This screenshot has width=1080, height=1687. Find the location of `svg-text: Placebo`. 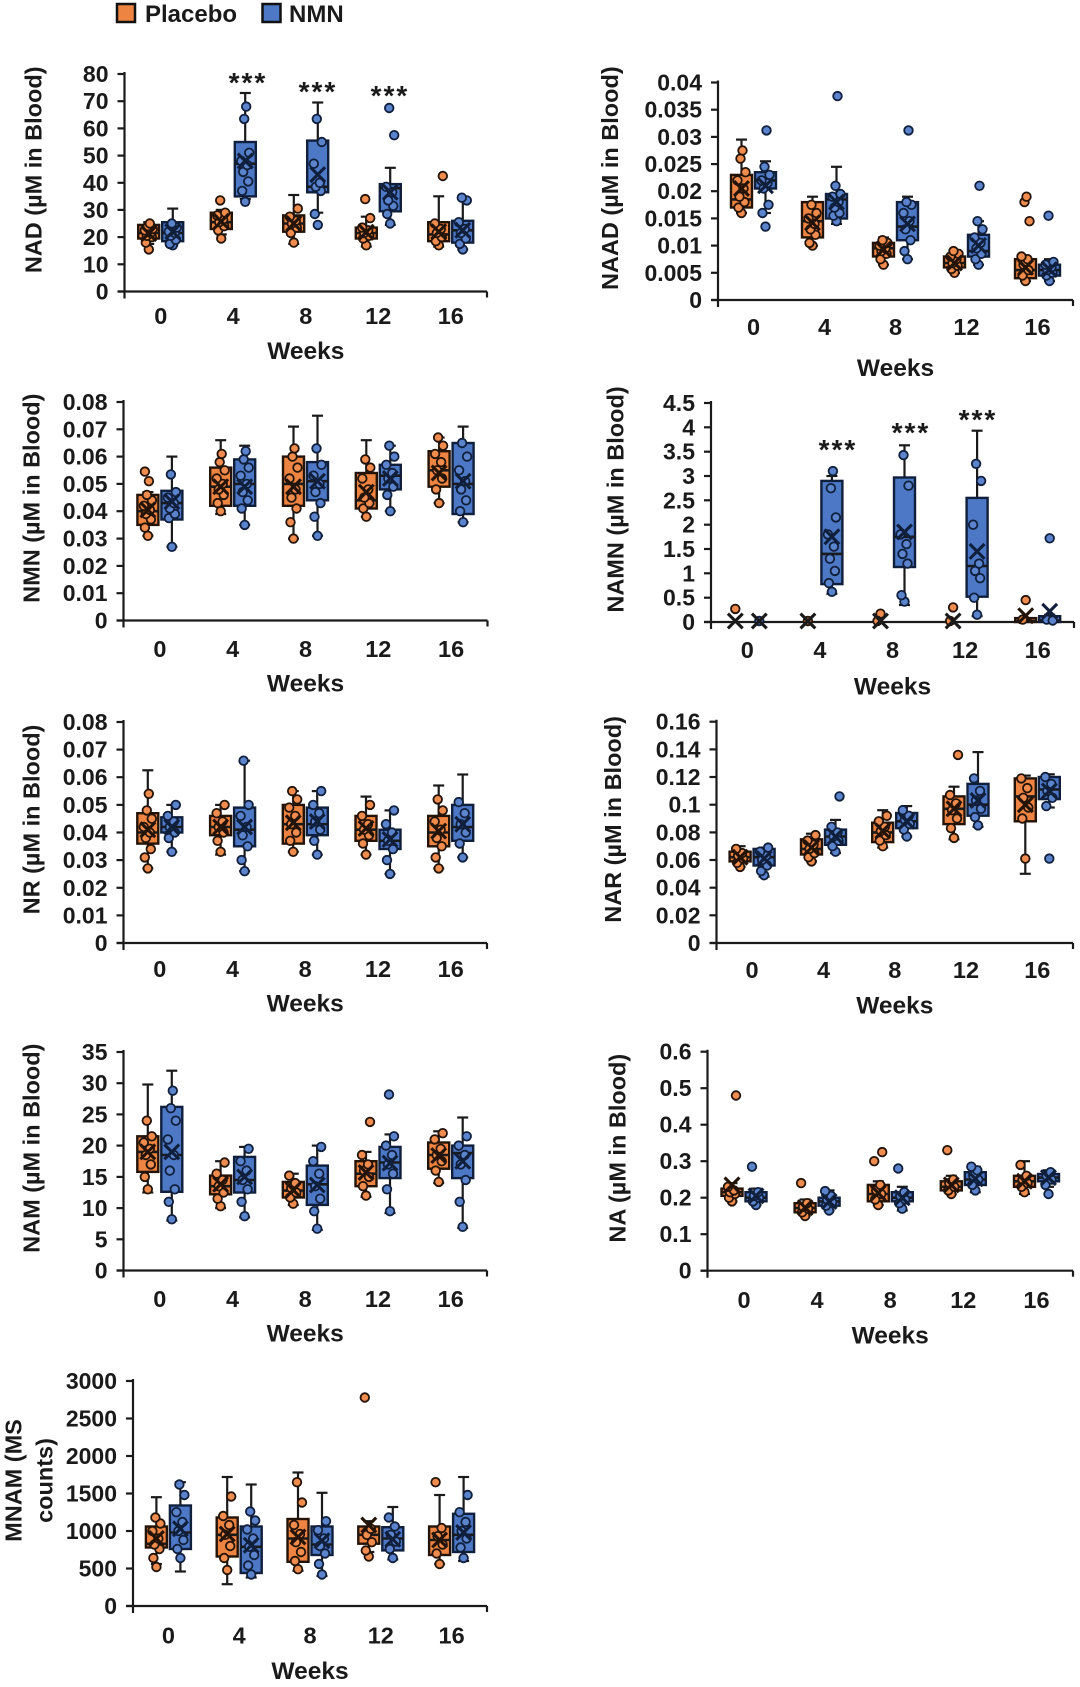

svg-text: Placebo is located at coordinates (191, 14).